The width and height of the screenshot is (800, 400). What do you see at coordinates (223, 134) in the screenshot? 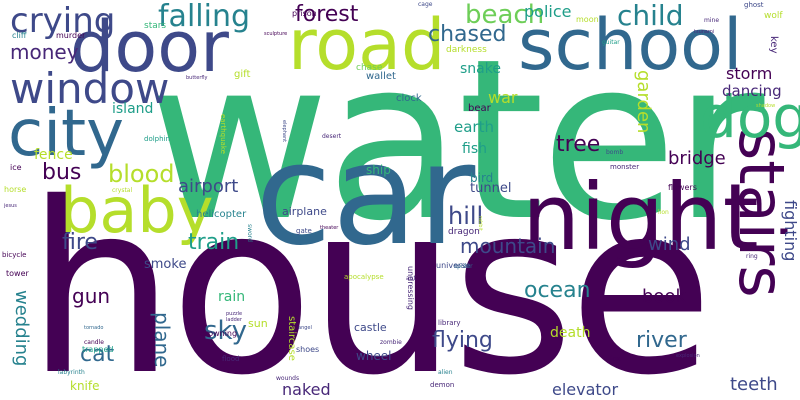
I see `cloud-word: earthquake` at bounding box center [223, 134].